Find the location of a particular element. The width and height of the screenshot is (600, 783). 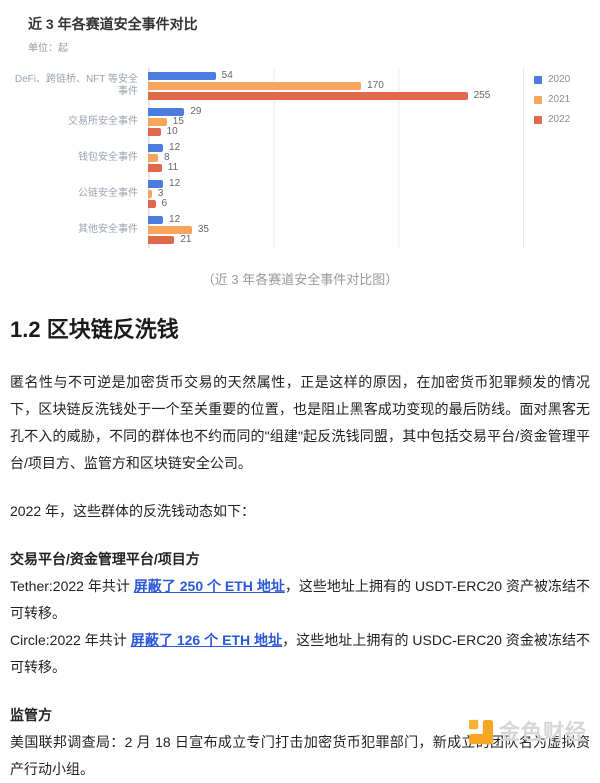

bar-line: 3 is located at coordinates (336, 193).